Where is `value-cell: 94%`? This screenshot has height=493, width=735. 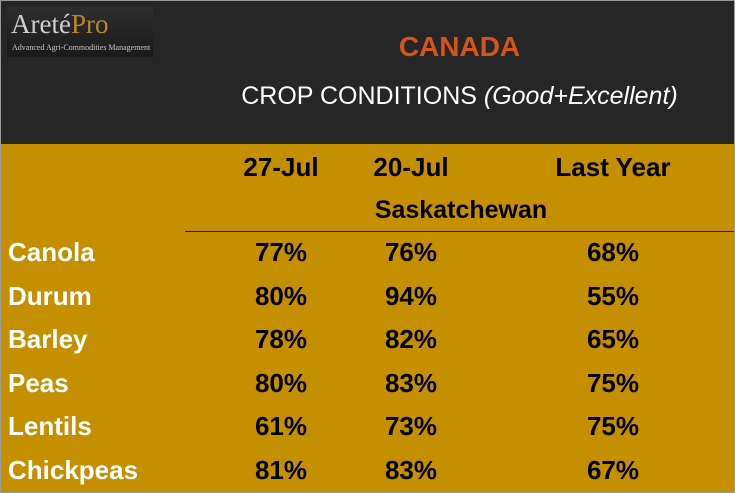 value-cell: 94% is located at coordinates (411, 295).